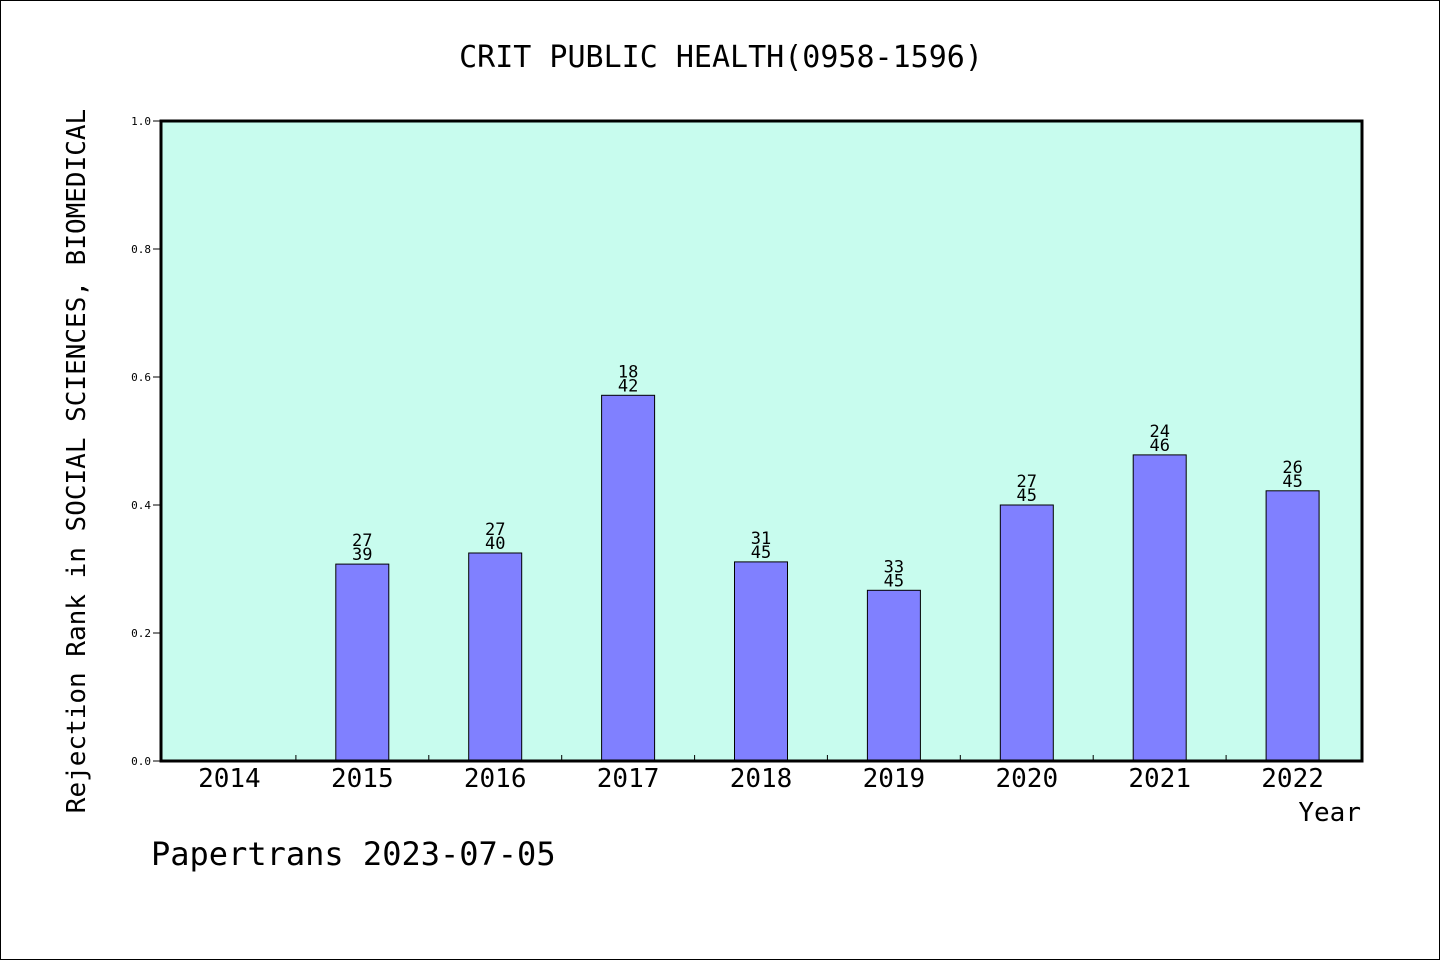 The width and height of the screenshot is (1440, 961). Describe the element at coordinates (894, 581) in the screenshot. I see `bar-label-bottom-2019: 45` at that location.